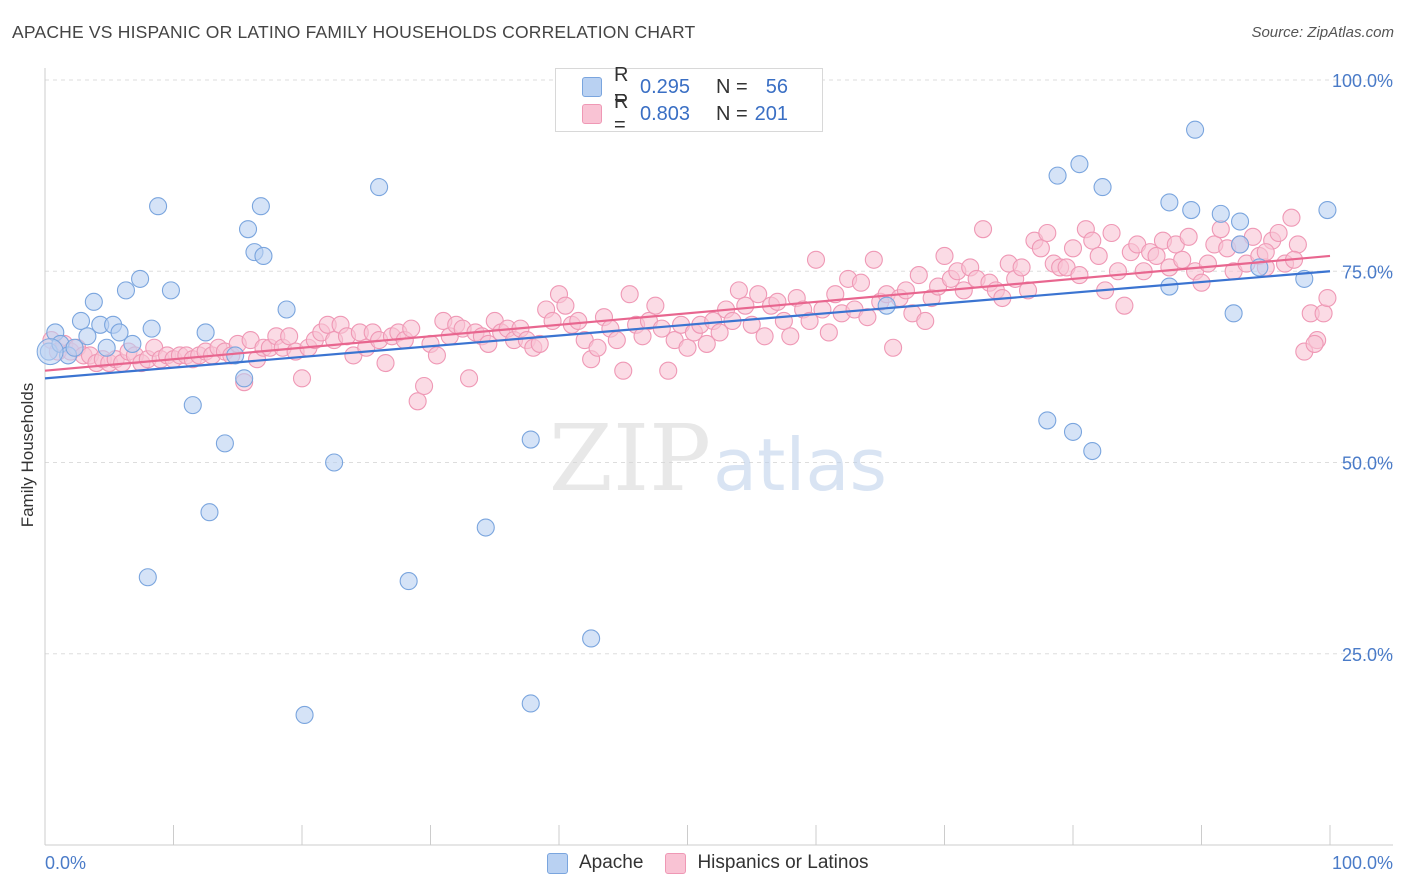  Describe the element at coordinates (1362, 863) in the screenshot. I see `x-tick-label: 100.0%` at that location.